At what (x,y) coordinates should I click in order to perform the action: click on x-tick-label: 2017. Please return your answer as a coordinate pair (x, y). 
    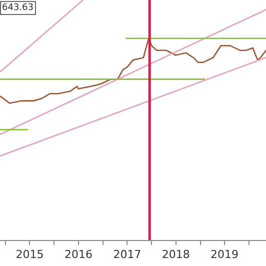
    Looking at the image, I should click on (127, 255).